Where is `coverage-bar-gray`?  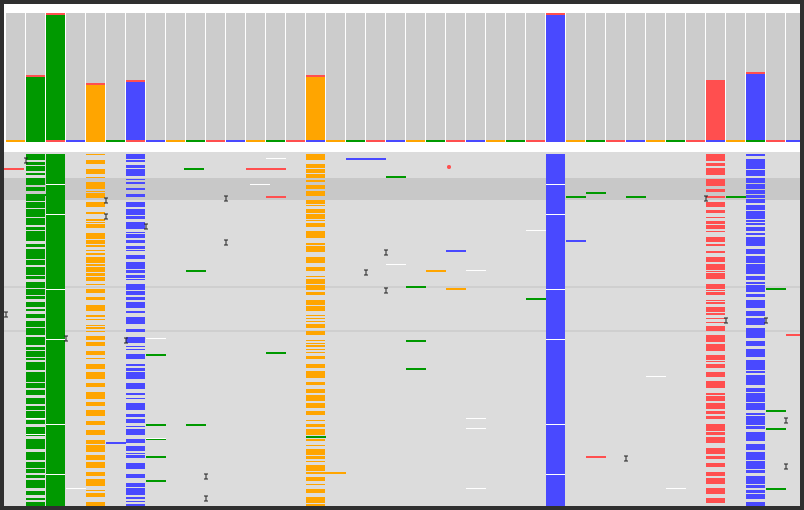 coverage-bar-gray is located at coordinates (95, 48).